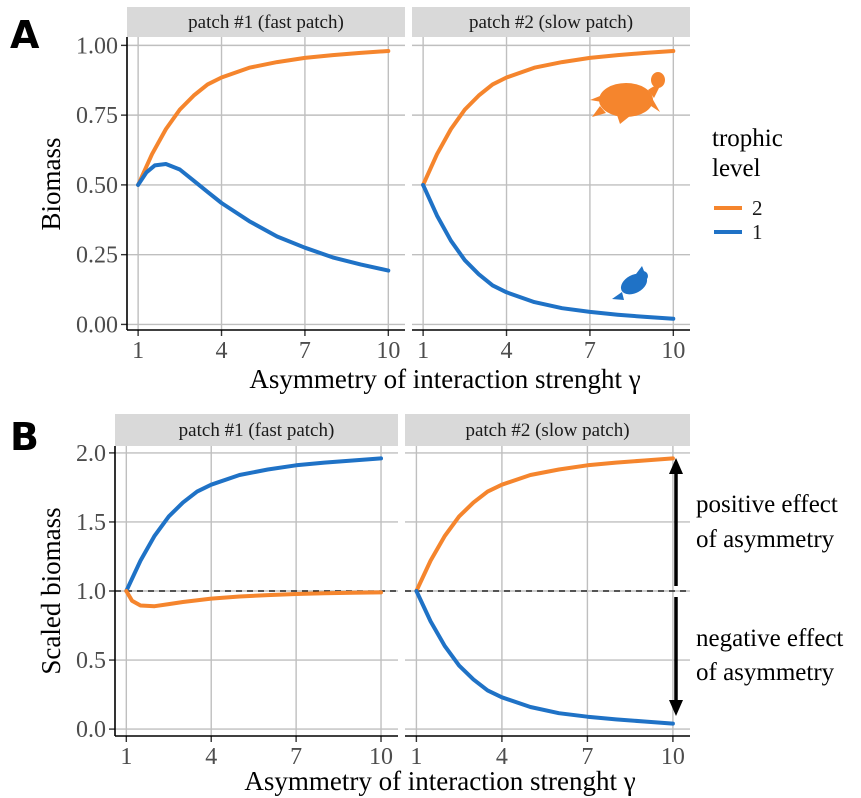 The image size is (861, 798). Describe the element at coordinates (51, 183) in the screenshot. I see `y-axis-title: Biomass` at that location.